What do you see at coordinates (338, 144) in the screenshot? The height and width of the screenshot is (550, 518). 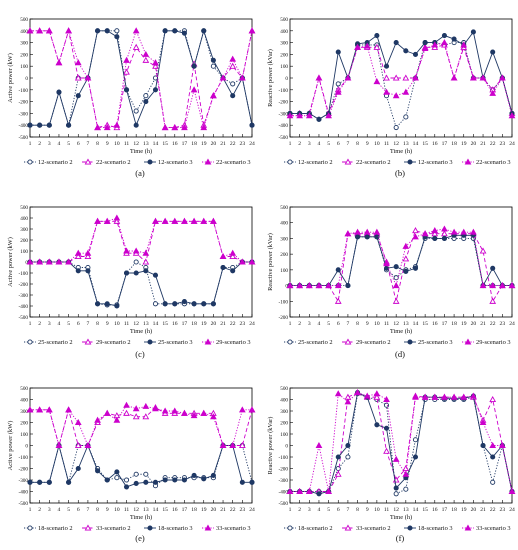 I see `x-tick-label: 6` at bounding box center [338, 144].